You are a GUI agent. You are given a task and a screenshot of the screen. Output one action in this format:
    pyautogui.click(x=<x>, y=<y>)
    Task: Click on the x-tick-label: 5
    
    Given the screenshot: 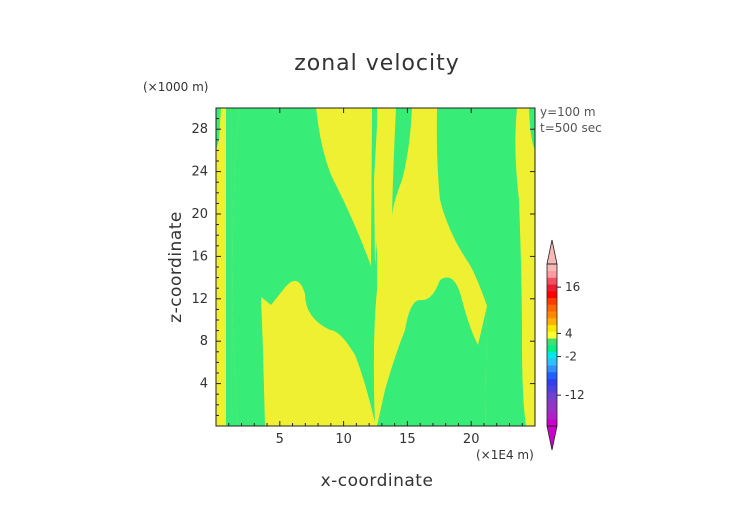 What is the action you would take?
    pyautogui.click(x=280, y=439)
    